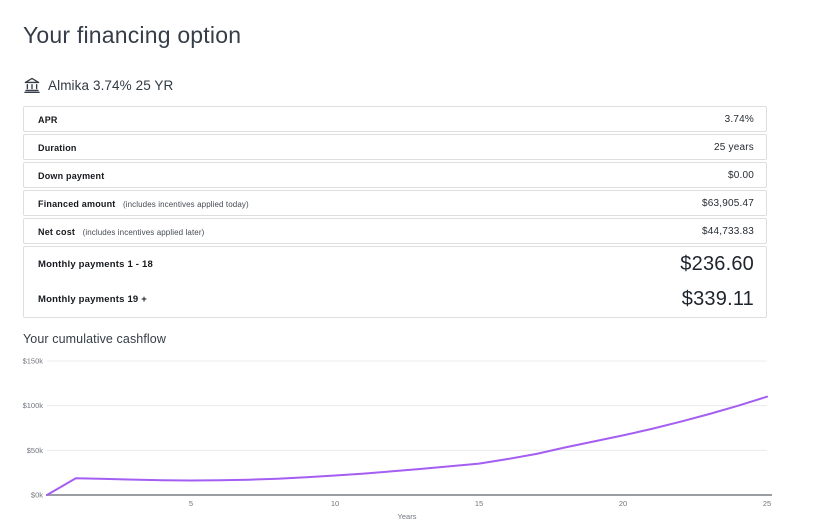  What do you see at coordinates (32, 85) in the screenshot?
I see `bank-icon` at bounding box center [32, 85].